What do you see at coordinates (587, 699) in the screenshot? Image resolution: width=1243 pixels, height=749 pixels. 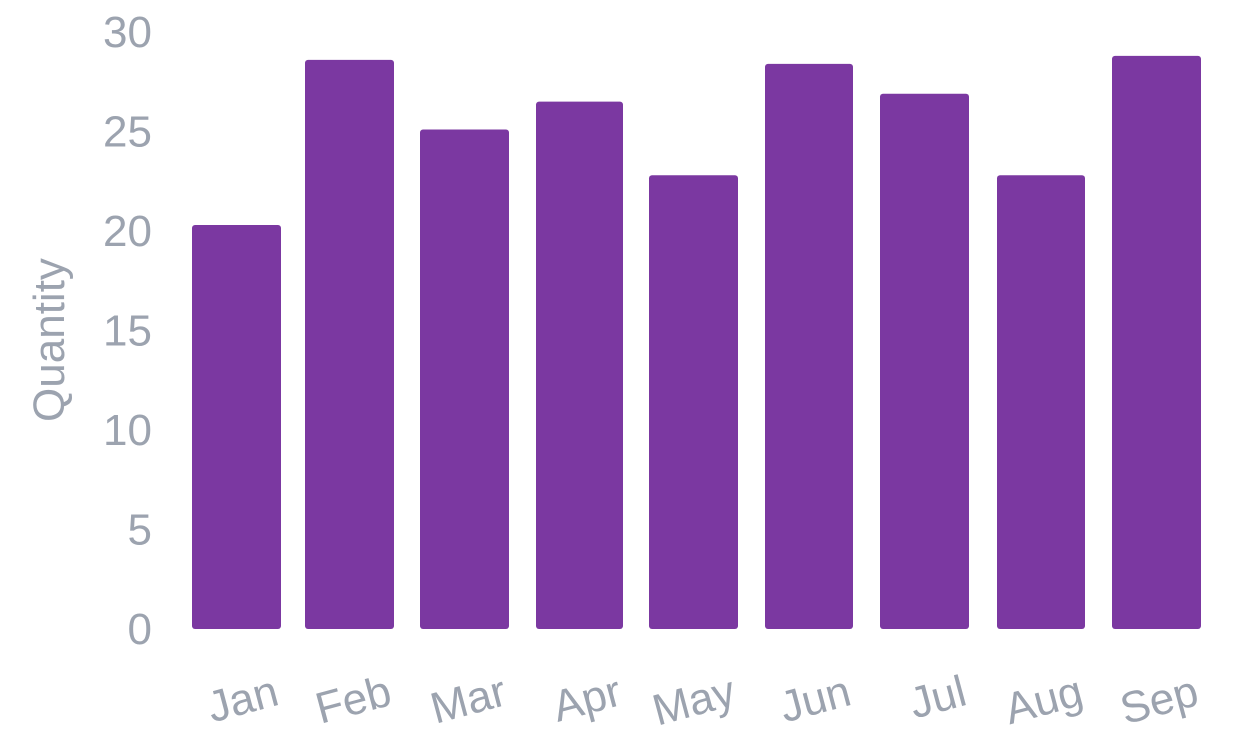 I see `x-tick-label: Apr` at bounding box center [587, 699].